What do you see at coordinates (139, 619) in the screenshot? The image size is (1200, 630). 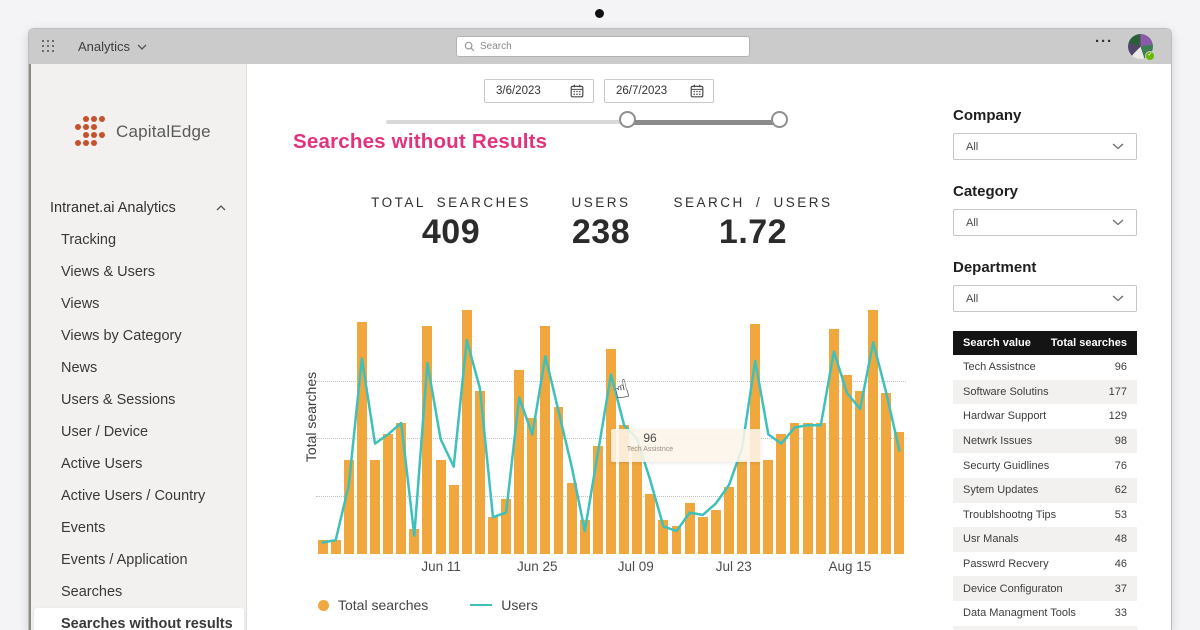 I see `sidebar-item-searches-without-results: Searches without results` at bounding box center [139, 619].